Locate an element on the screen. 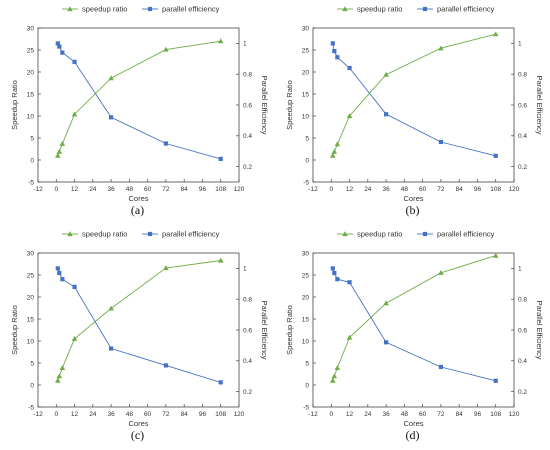 The image size is (550, 450). x-tick-label: 0 is located at coordinates (56, 189).